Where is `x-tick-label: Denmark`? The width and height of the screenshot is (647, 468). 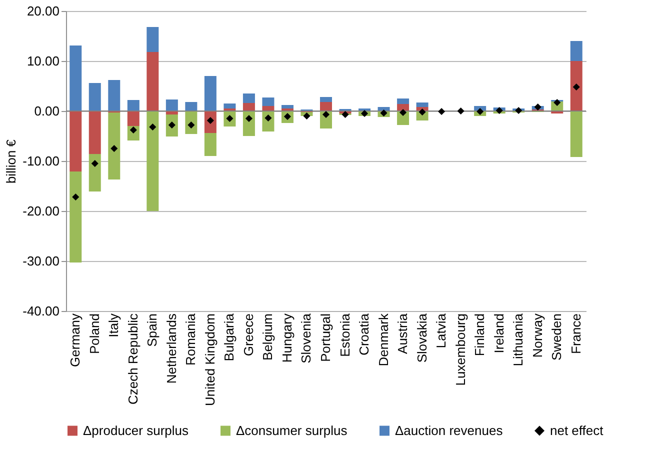 x-tick-label: Denmark is located at coordinates (383, 339).